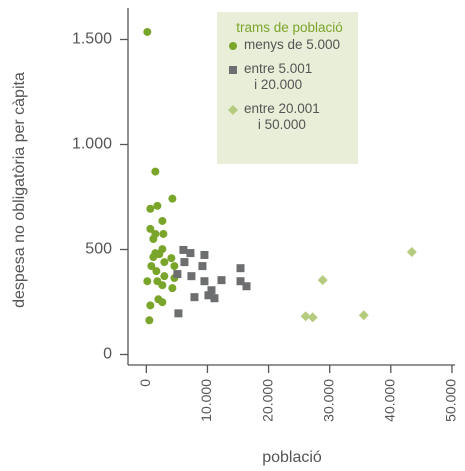  Describe the element at coordinates (107, 354) in the screenshot. I see `y-tick-label: 0` at that location.